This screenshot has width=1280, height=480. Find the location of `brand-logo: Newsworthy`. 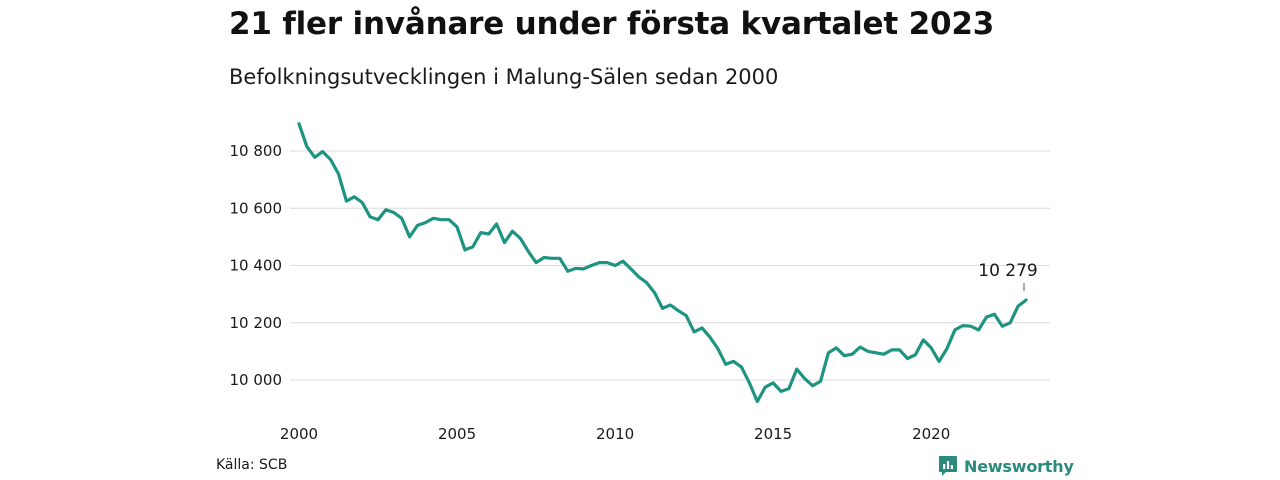

brand-logo: Newsworthy is located at coordinates (1006, 466).